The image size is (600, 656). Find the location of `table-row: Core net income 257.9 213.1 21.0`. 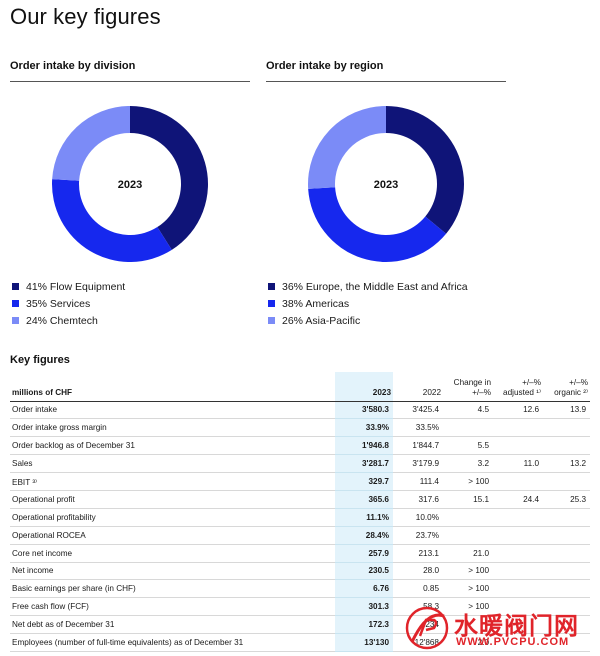

table-row: Core net income 257.9 213.1 21.0 is located at coordinates (300, 553).